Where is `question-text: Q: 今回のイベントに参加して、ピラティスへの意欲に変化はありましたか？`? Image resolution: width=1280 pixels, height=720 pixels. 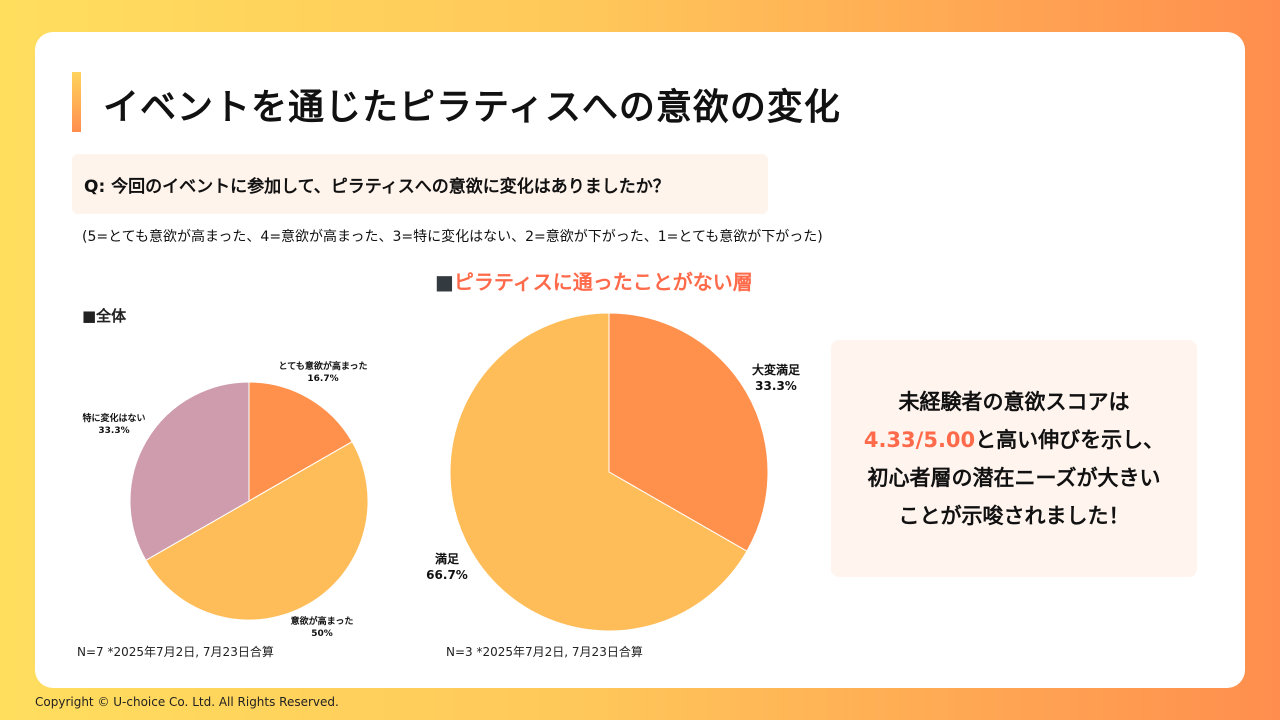 question-text: Q: 今回のイベントに参加して、ピラティスへの意欲に変化はありましたか？ is located at coordinates (377, 186).